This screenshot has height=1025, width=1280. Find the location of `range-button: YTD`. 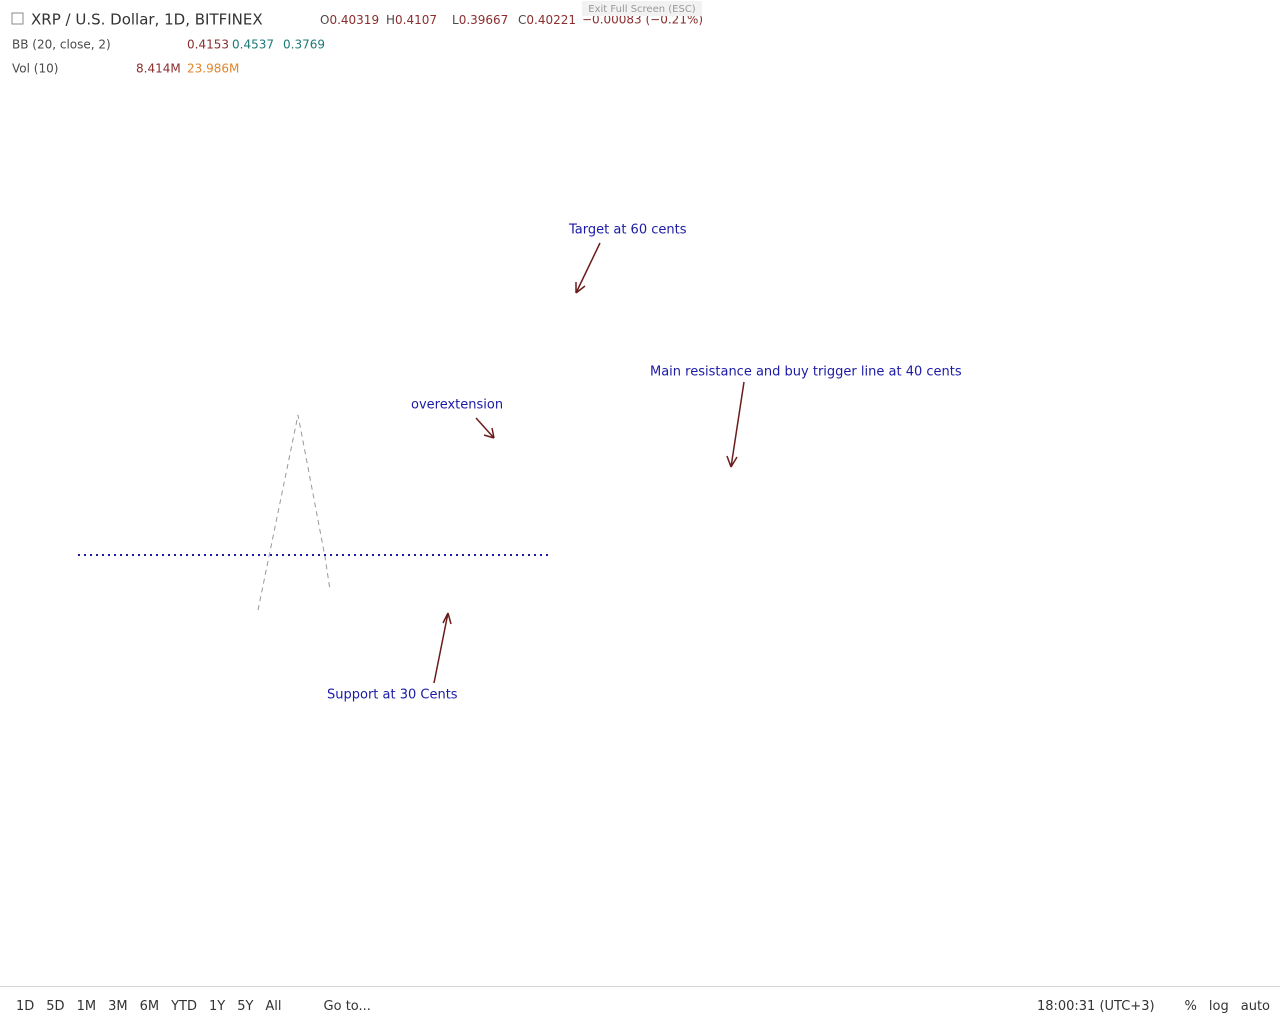

range-button: YTD is located at coordinates (184, 1006).